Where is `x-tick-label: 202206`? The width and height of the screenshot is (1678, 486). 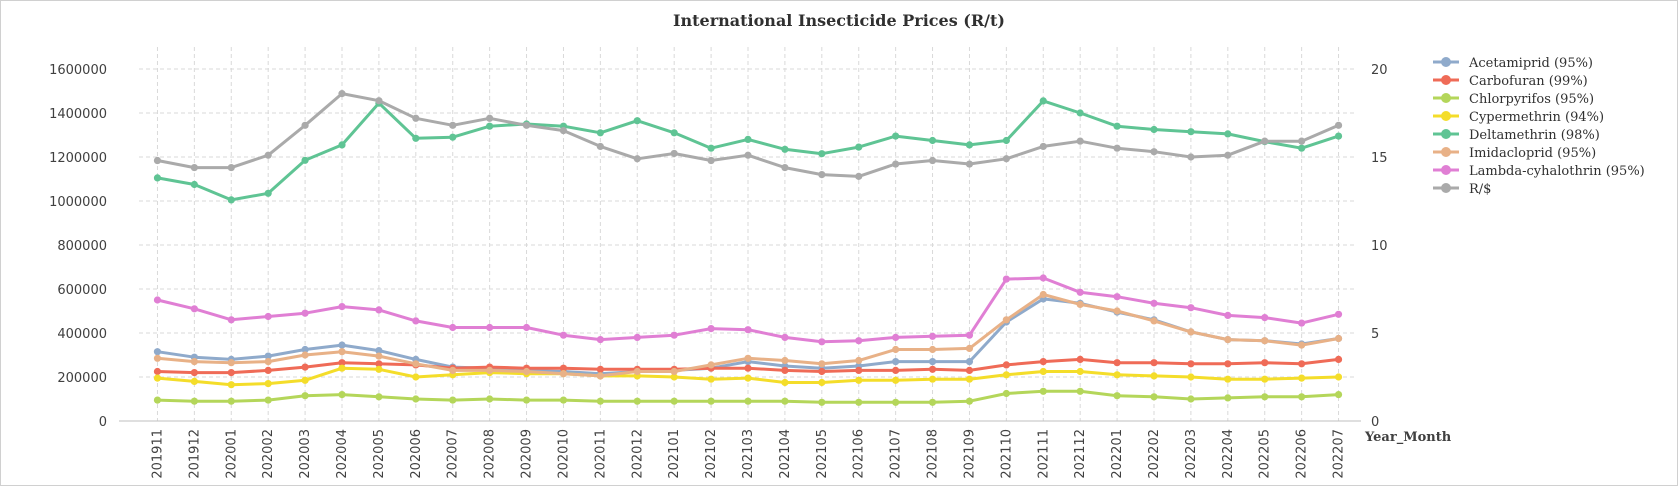 x-tick-label: 202206 is located at coordinates (1302, 454).